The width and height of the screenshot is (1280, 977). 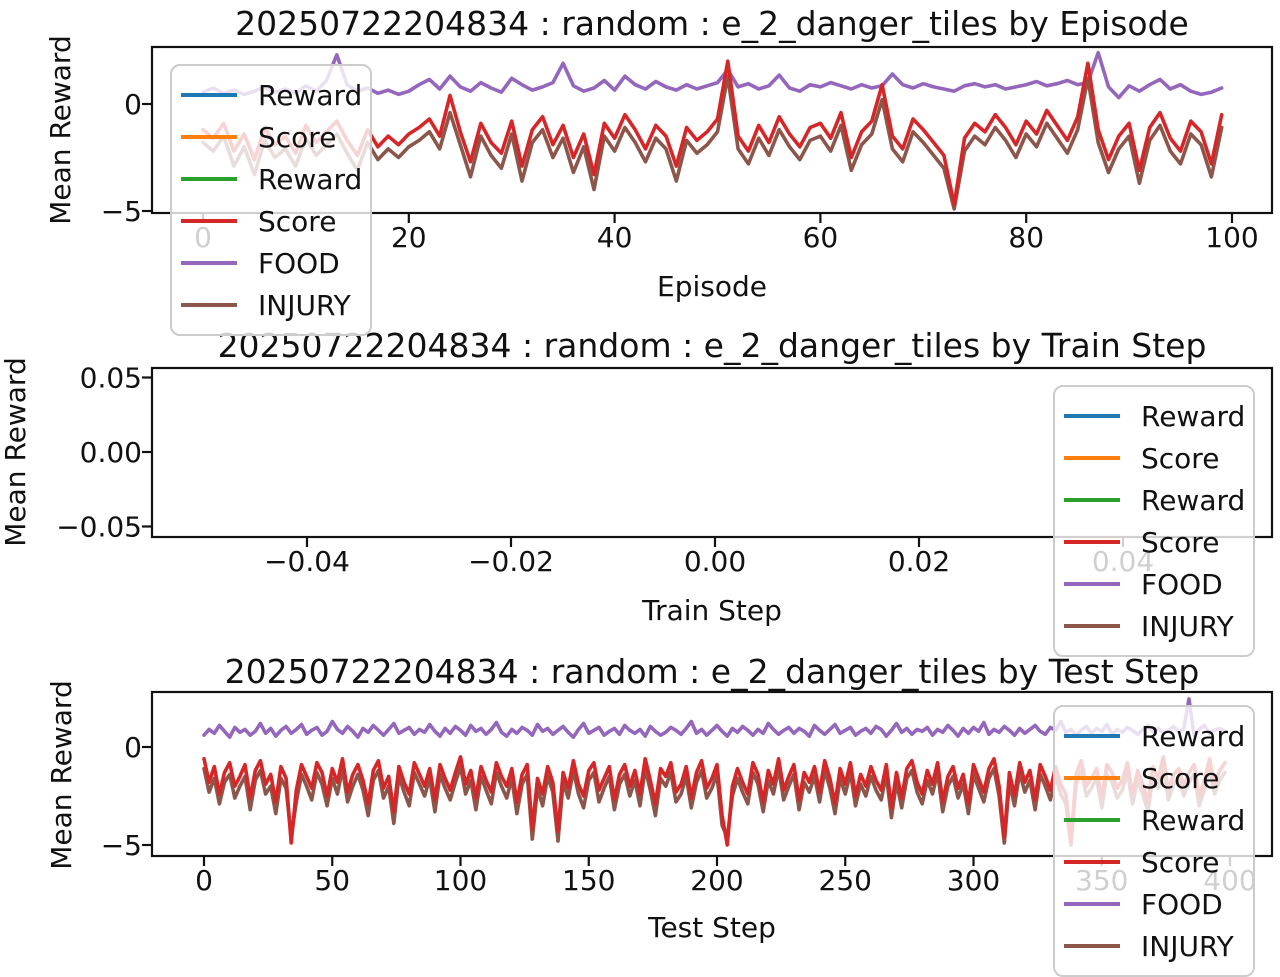 I want to click on x-tick-label: 150, so click(x=588, y=880).